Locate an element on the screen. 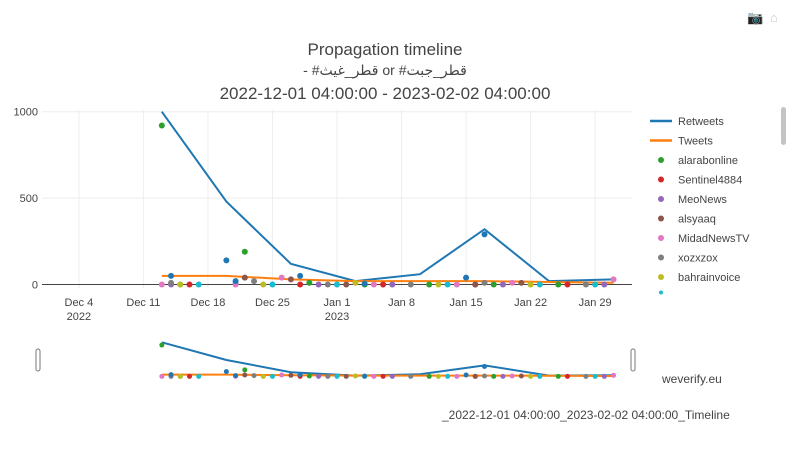 Image resolution: width=795 pixels, height=472 pixels. legend-item: bahrainvoice is located at coordinates (699, 278).